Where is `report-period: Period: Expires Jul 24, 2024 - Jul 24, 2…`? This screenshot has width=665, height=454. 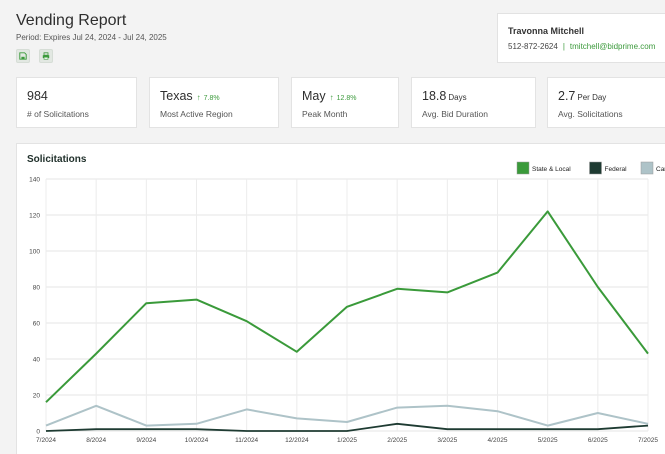
report-period: Period: Expires Jul 24, 2024 - Jul 24, 2… is located at coordinates (91, 37).